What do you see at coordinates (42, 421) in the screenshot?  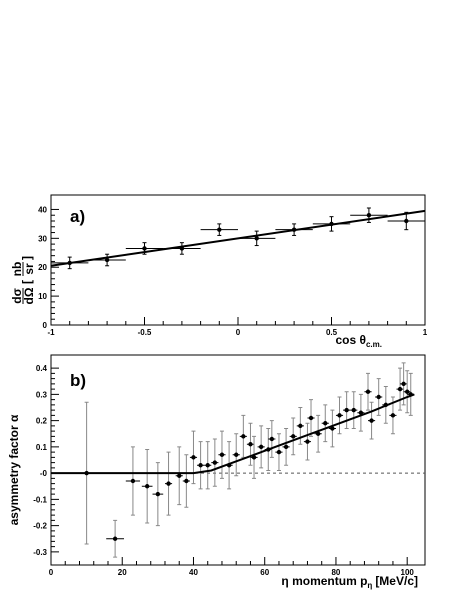 I see `panel-b-ytick-label: 0.2` at bounding box center [42, 421].